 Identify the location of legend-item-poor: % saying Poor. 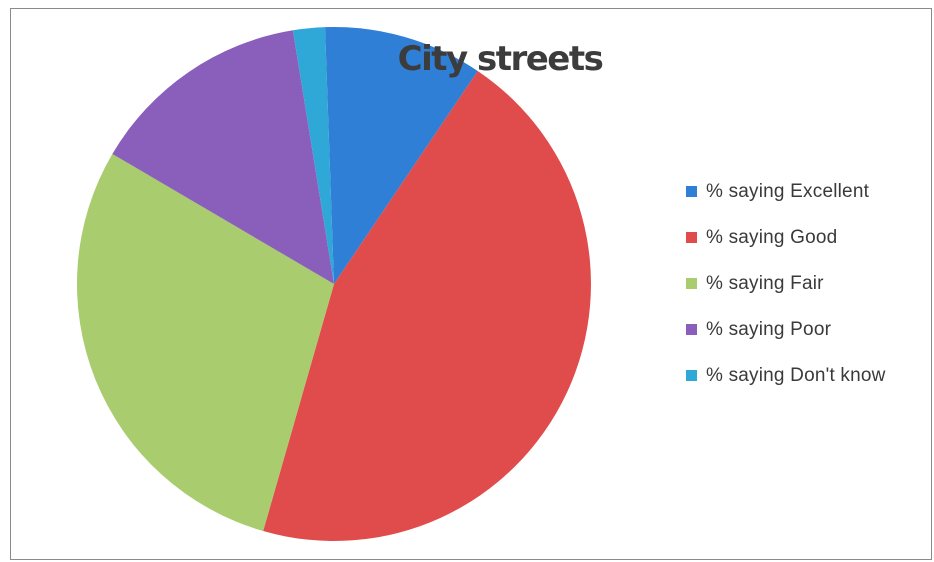
(808, 329).